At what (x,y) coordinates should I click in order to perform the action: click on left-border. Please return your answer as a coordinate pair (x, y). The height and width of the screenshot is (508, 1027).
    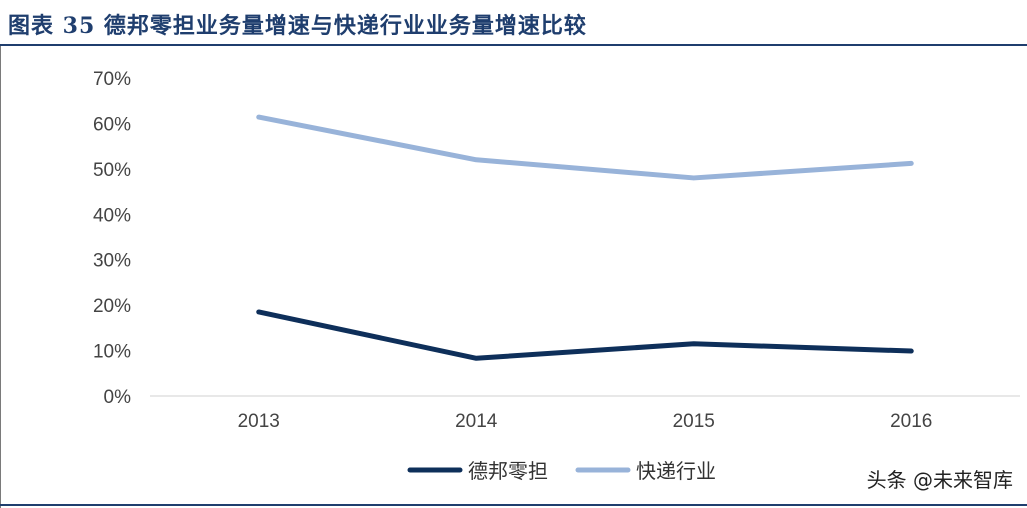
    Looking at the image, I should click on (0, 277).